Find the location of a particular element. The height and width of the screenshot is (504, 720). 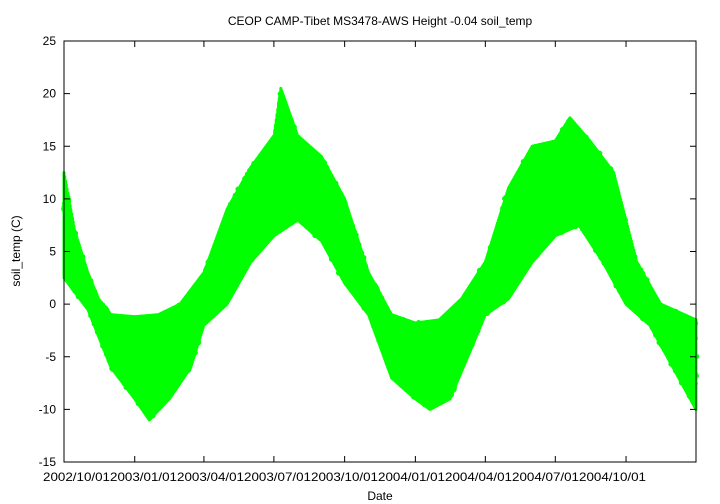

data-point is located at coordinates (697, 356).